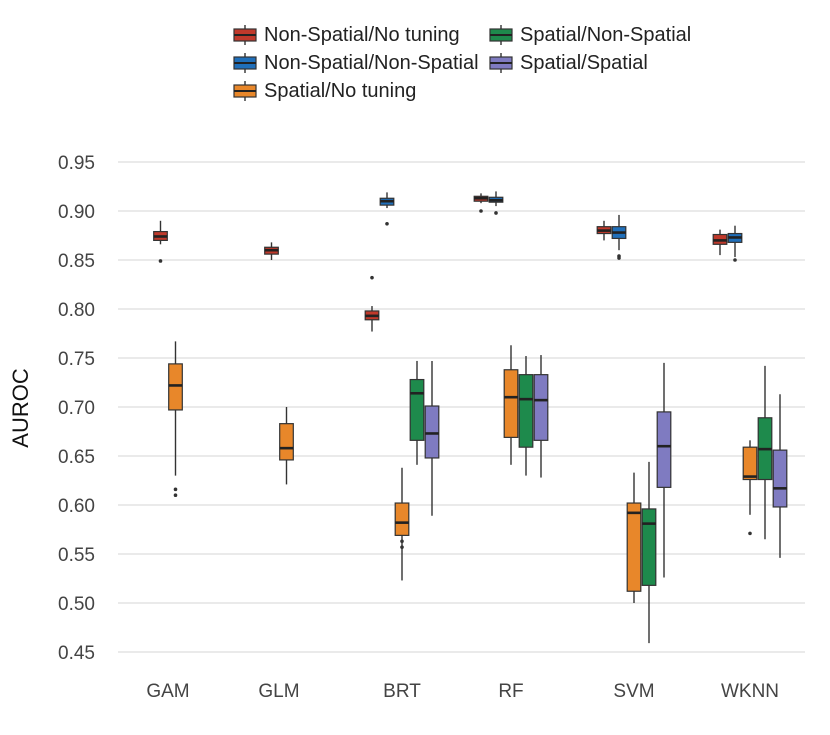 This screenshot has height=735, width=830. I want to click on y-tick-label: 0.50, so click(76, 604).